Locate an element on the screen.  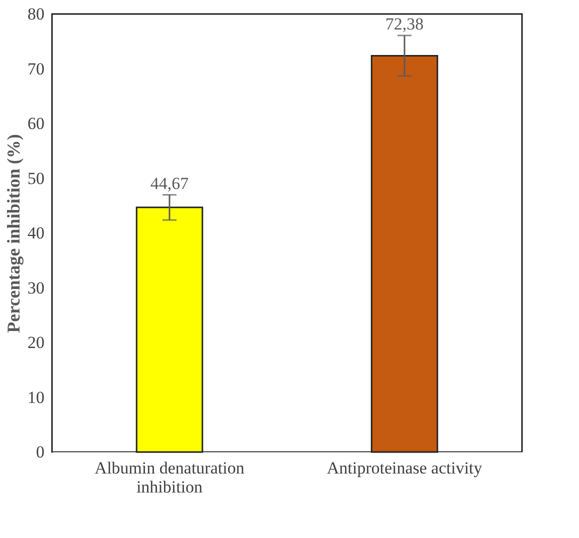
y-tick-label: 40 is located at coordinates (36, 233).